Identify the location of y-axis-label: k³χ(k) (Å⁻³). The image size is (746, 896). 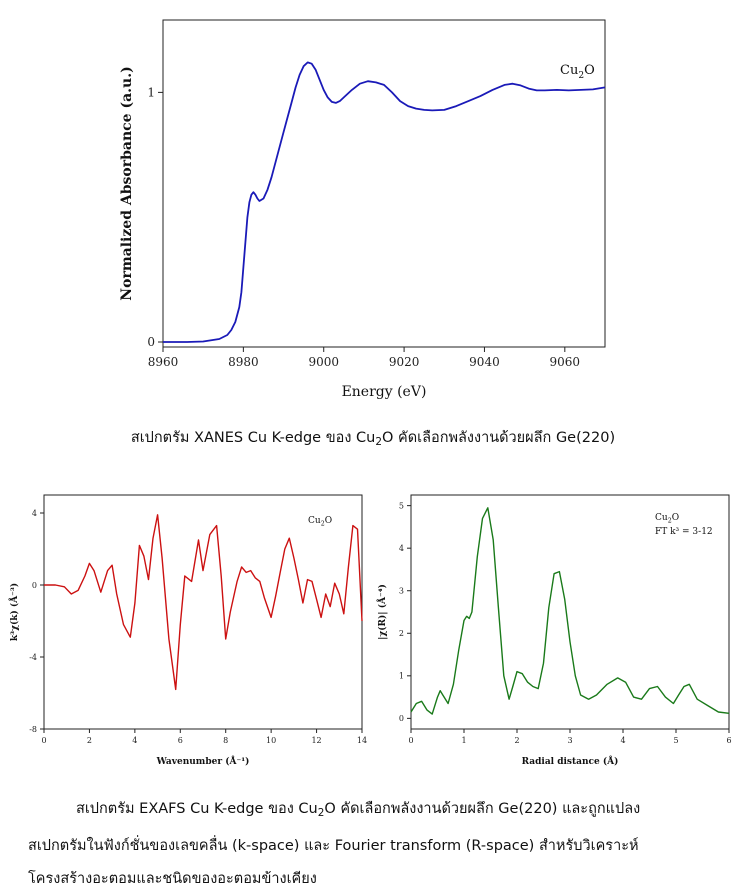
(14, 612).